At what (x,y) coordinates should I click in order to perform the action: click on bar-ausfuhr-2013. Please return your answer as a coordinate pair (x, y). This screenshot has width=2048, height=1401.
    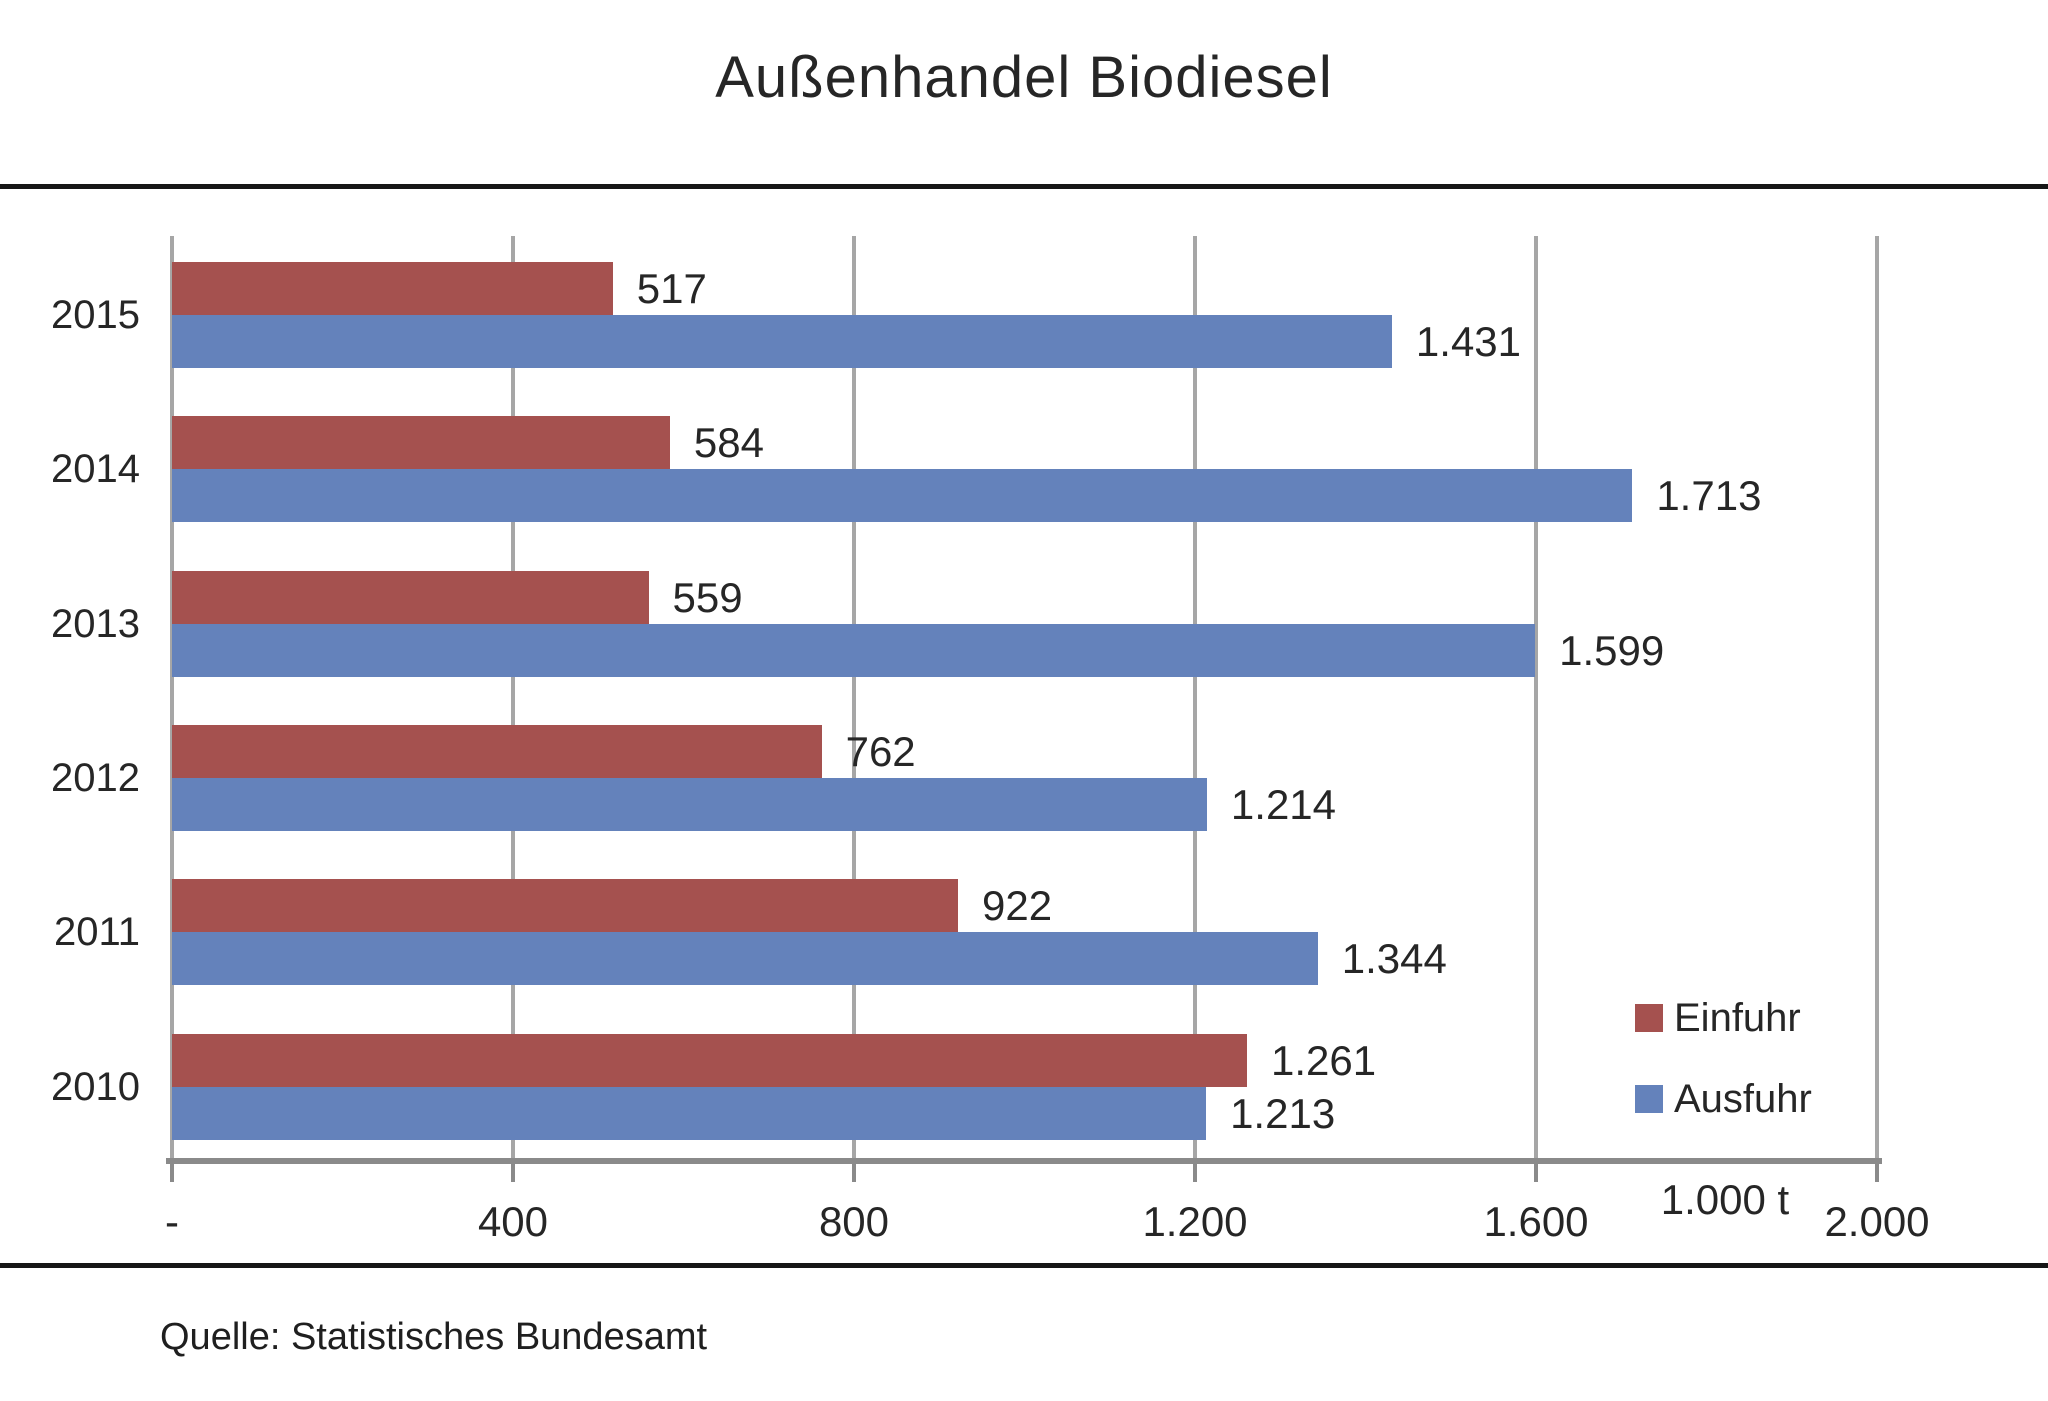
    Looking at the image, I should click on (854, 650).